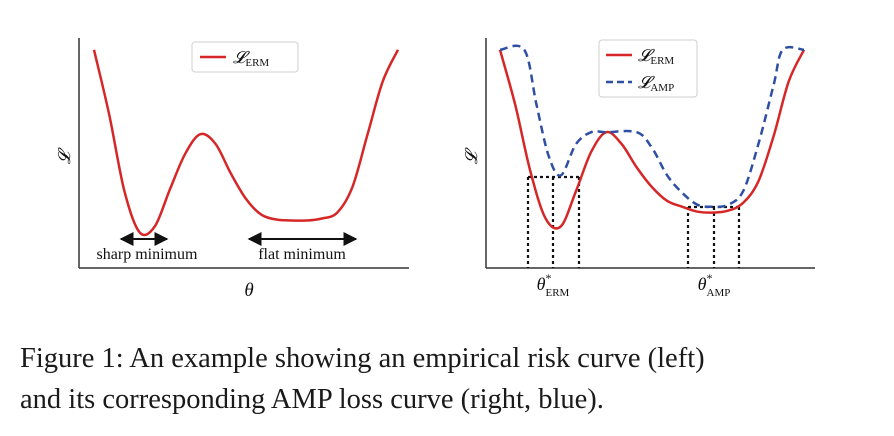 Image resolution: width=894 pixels, height=436 pixels. Describe the element at coordinates (719, 293) in the screenshot. I see `tick-amp-sub: AMP` at that location.